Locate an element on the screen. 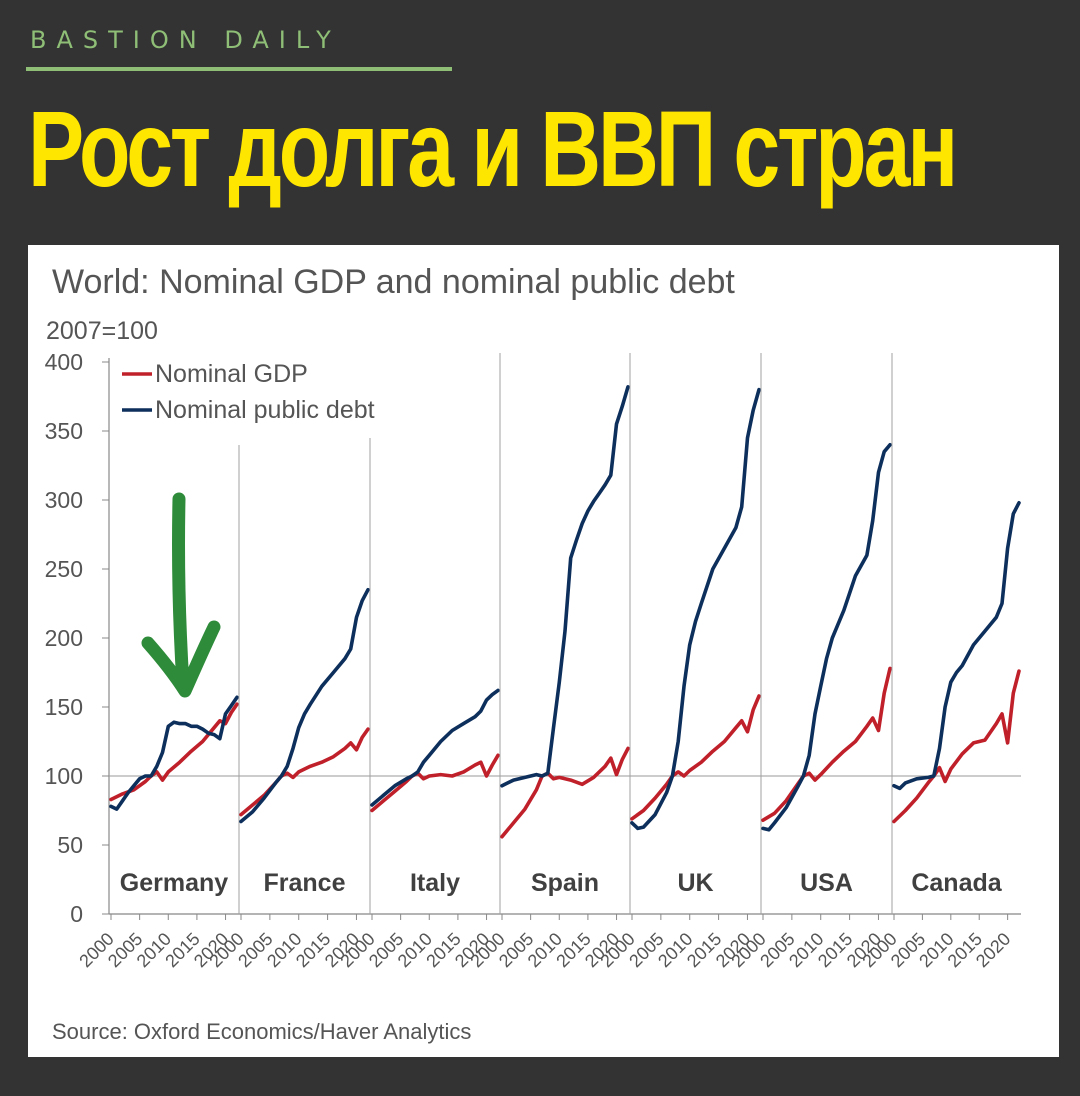 This screenshot has height=1096, width=1080. debt-line-canada is located at coordinates (956, 645).